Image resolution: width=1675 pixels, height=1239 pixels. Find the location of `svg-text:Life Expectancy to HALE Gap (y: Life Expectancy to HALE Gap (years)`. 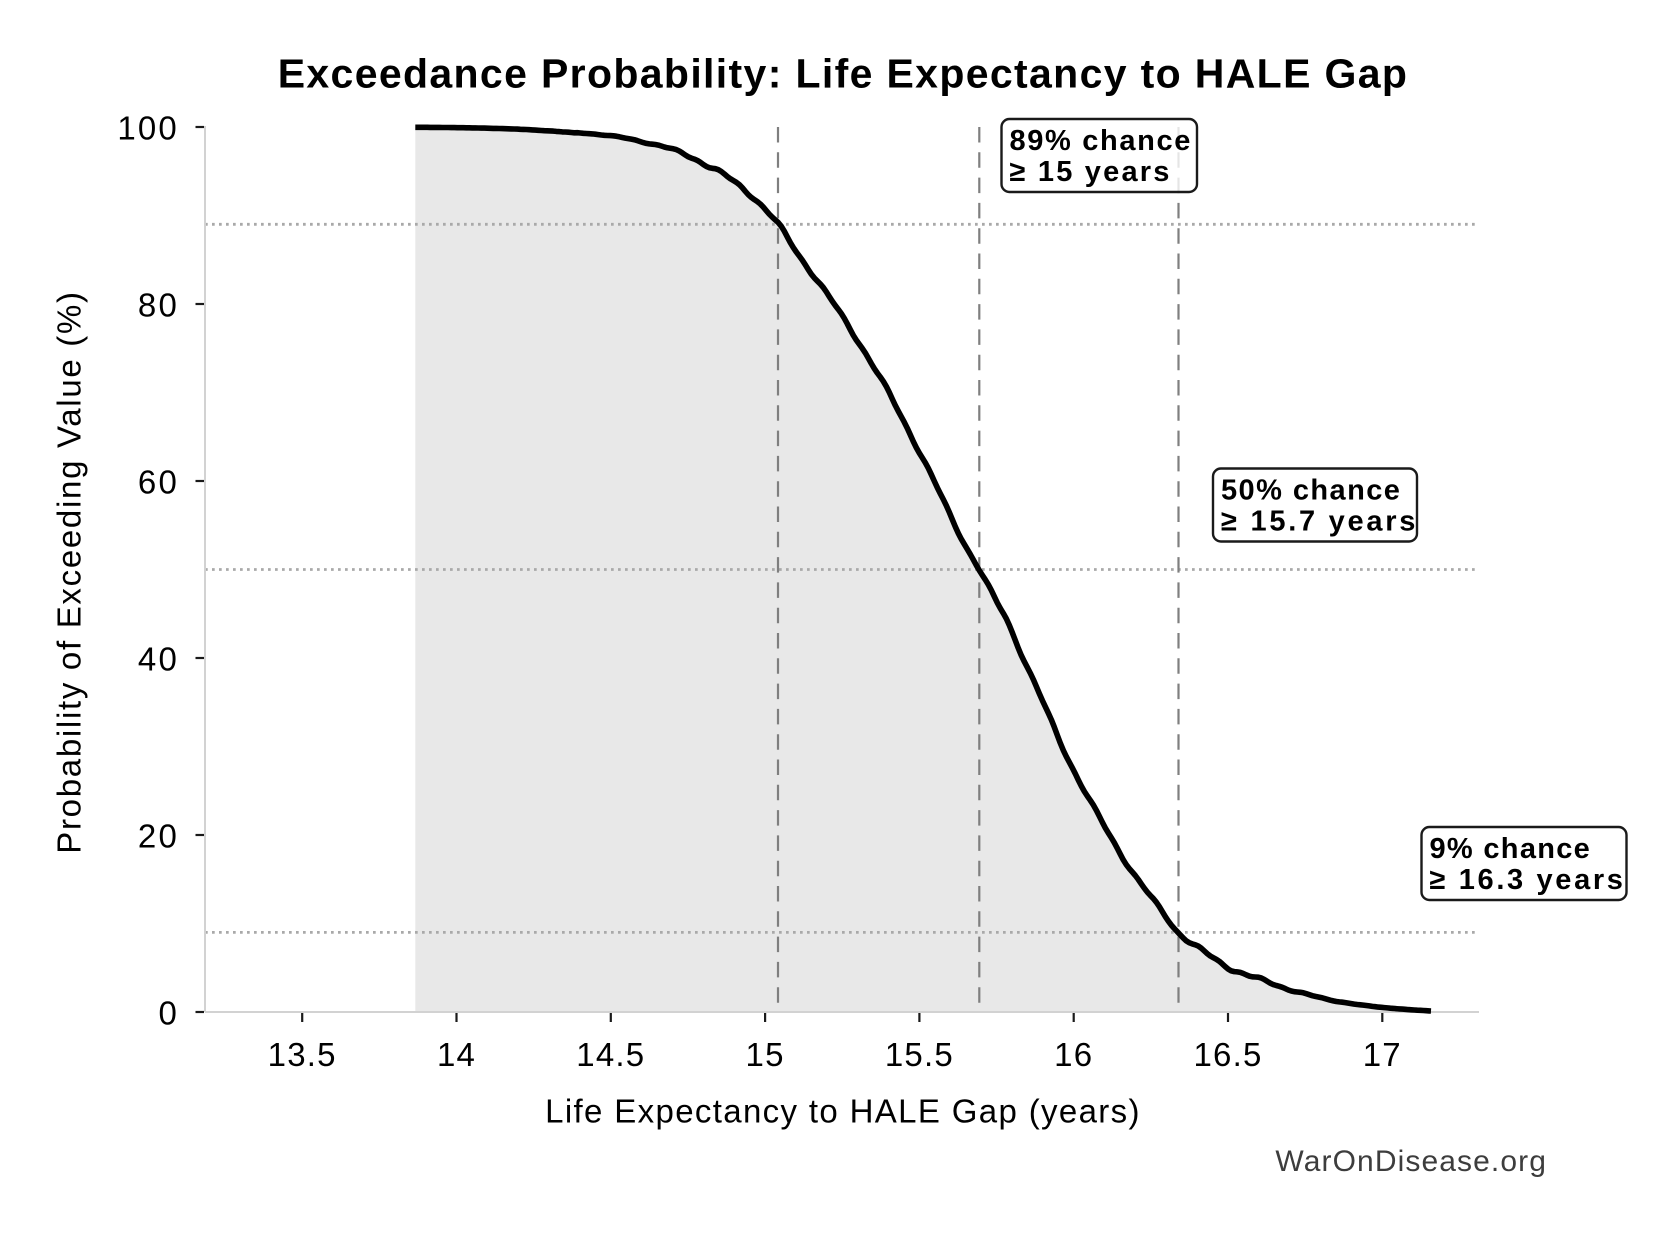

svg-text:Life Expectancy to HALE Gap (y: Life Expectancy to HALE Gap (years) is located at coordinates (843, 1111).